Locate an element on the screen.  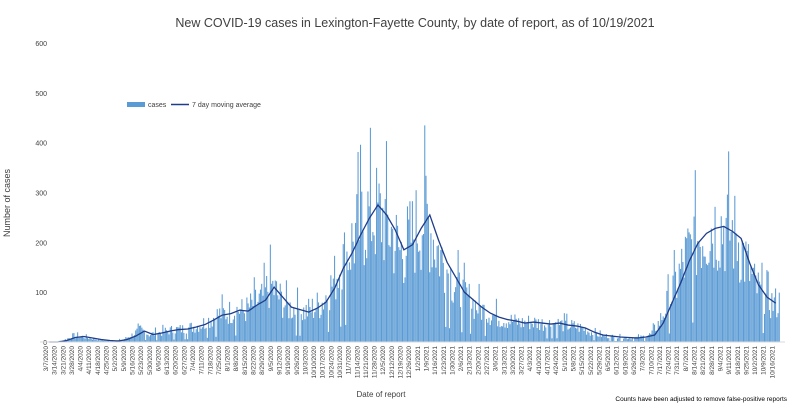
x-tick-label: 9/26/2020 is located at coordinates (297, 360).